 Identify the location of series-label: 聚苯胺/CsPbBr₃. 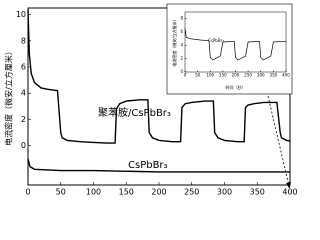
(134, 112).